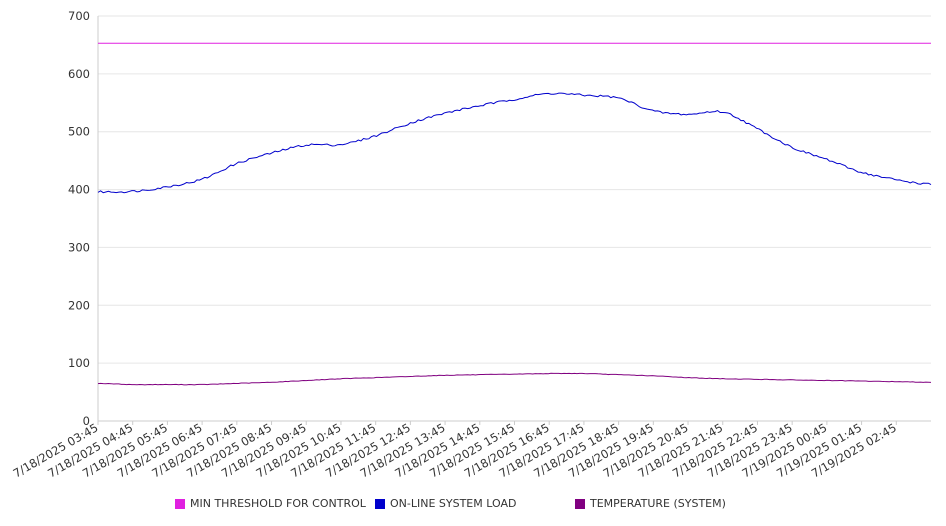 This screenshot has height=526, width=946. Describe the element at coordinates (79, 132) in the screenshot. I see `y-tick-label: 500` at that location.